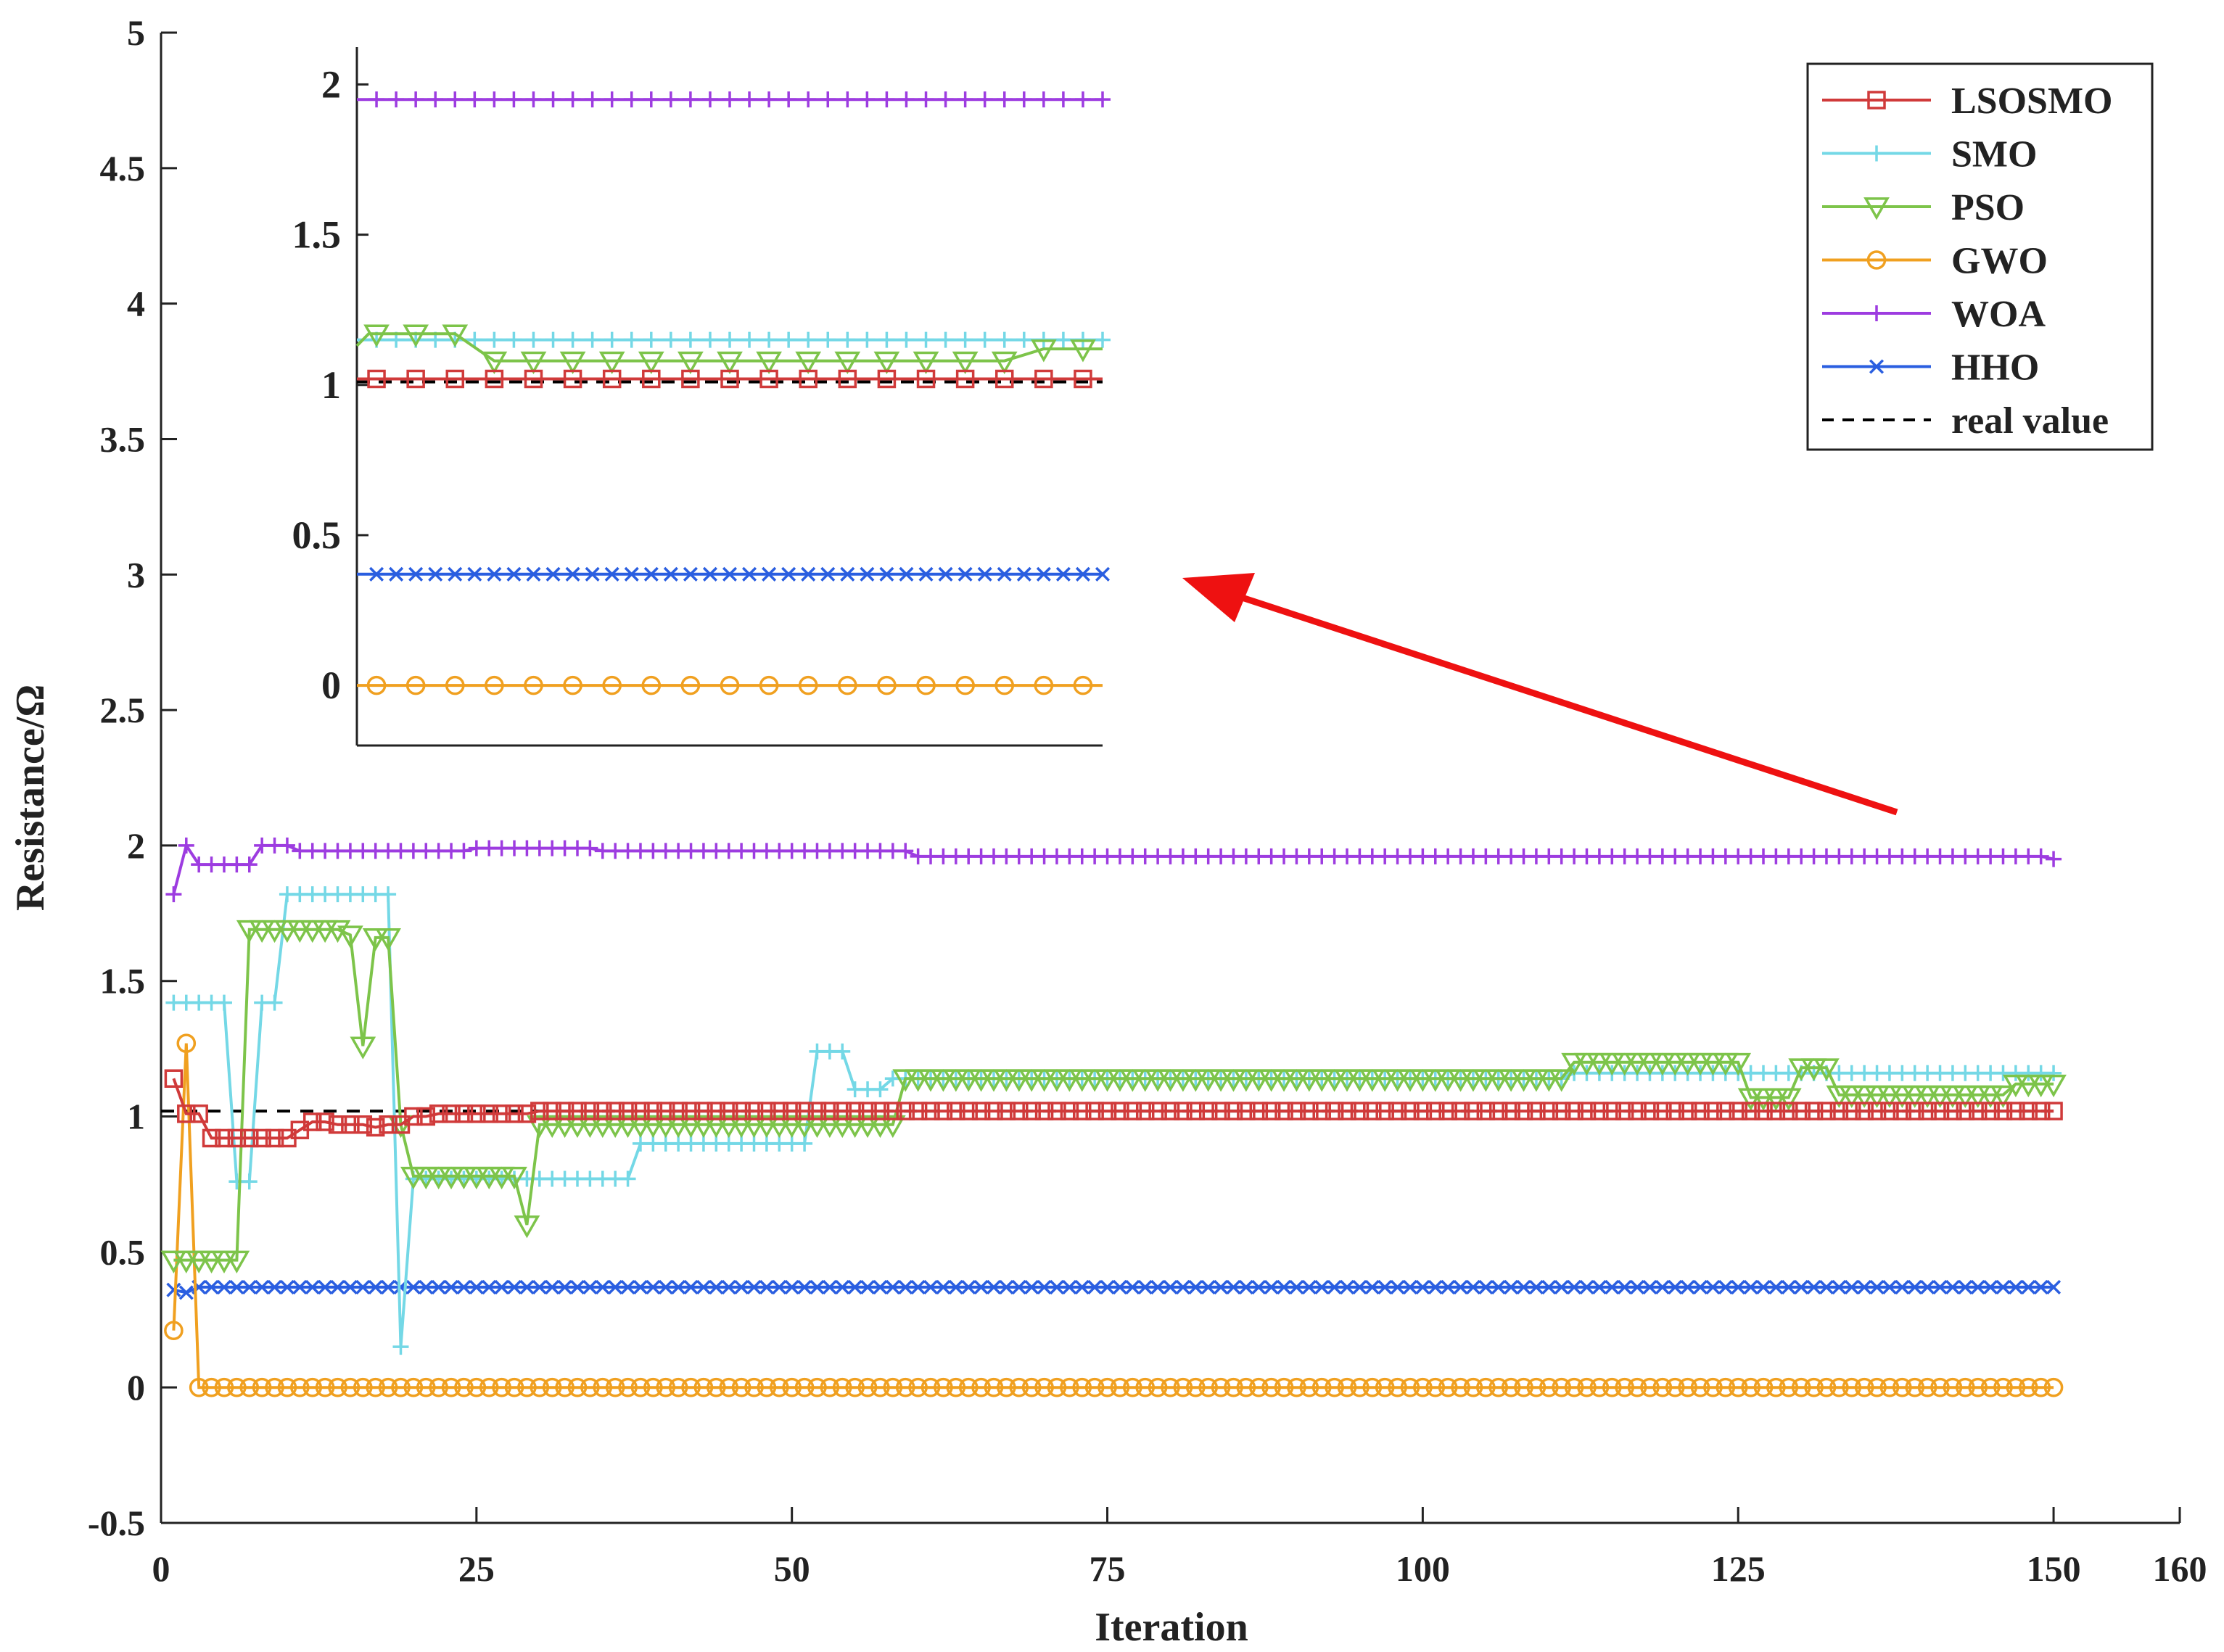 This screenshot has height=1652, width=2224. What do you see at coordinates (136, 32) in the screenshot?
I see `y-tick-label: 5` at bounding box center [136, 32].